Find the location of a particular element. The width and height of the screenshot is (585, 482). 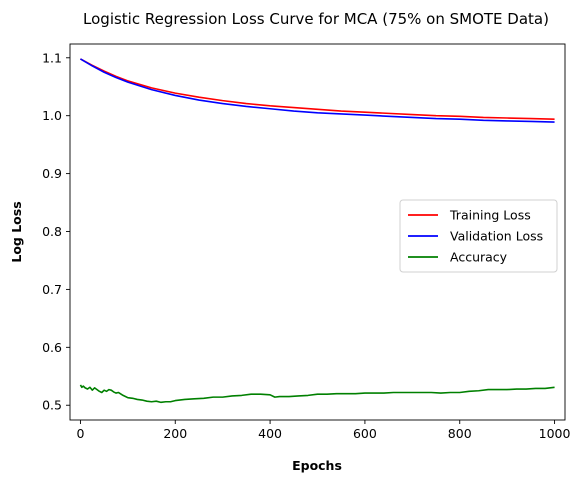

y-axis-label: Log Loss is located at coordinates (16, 231).